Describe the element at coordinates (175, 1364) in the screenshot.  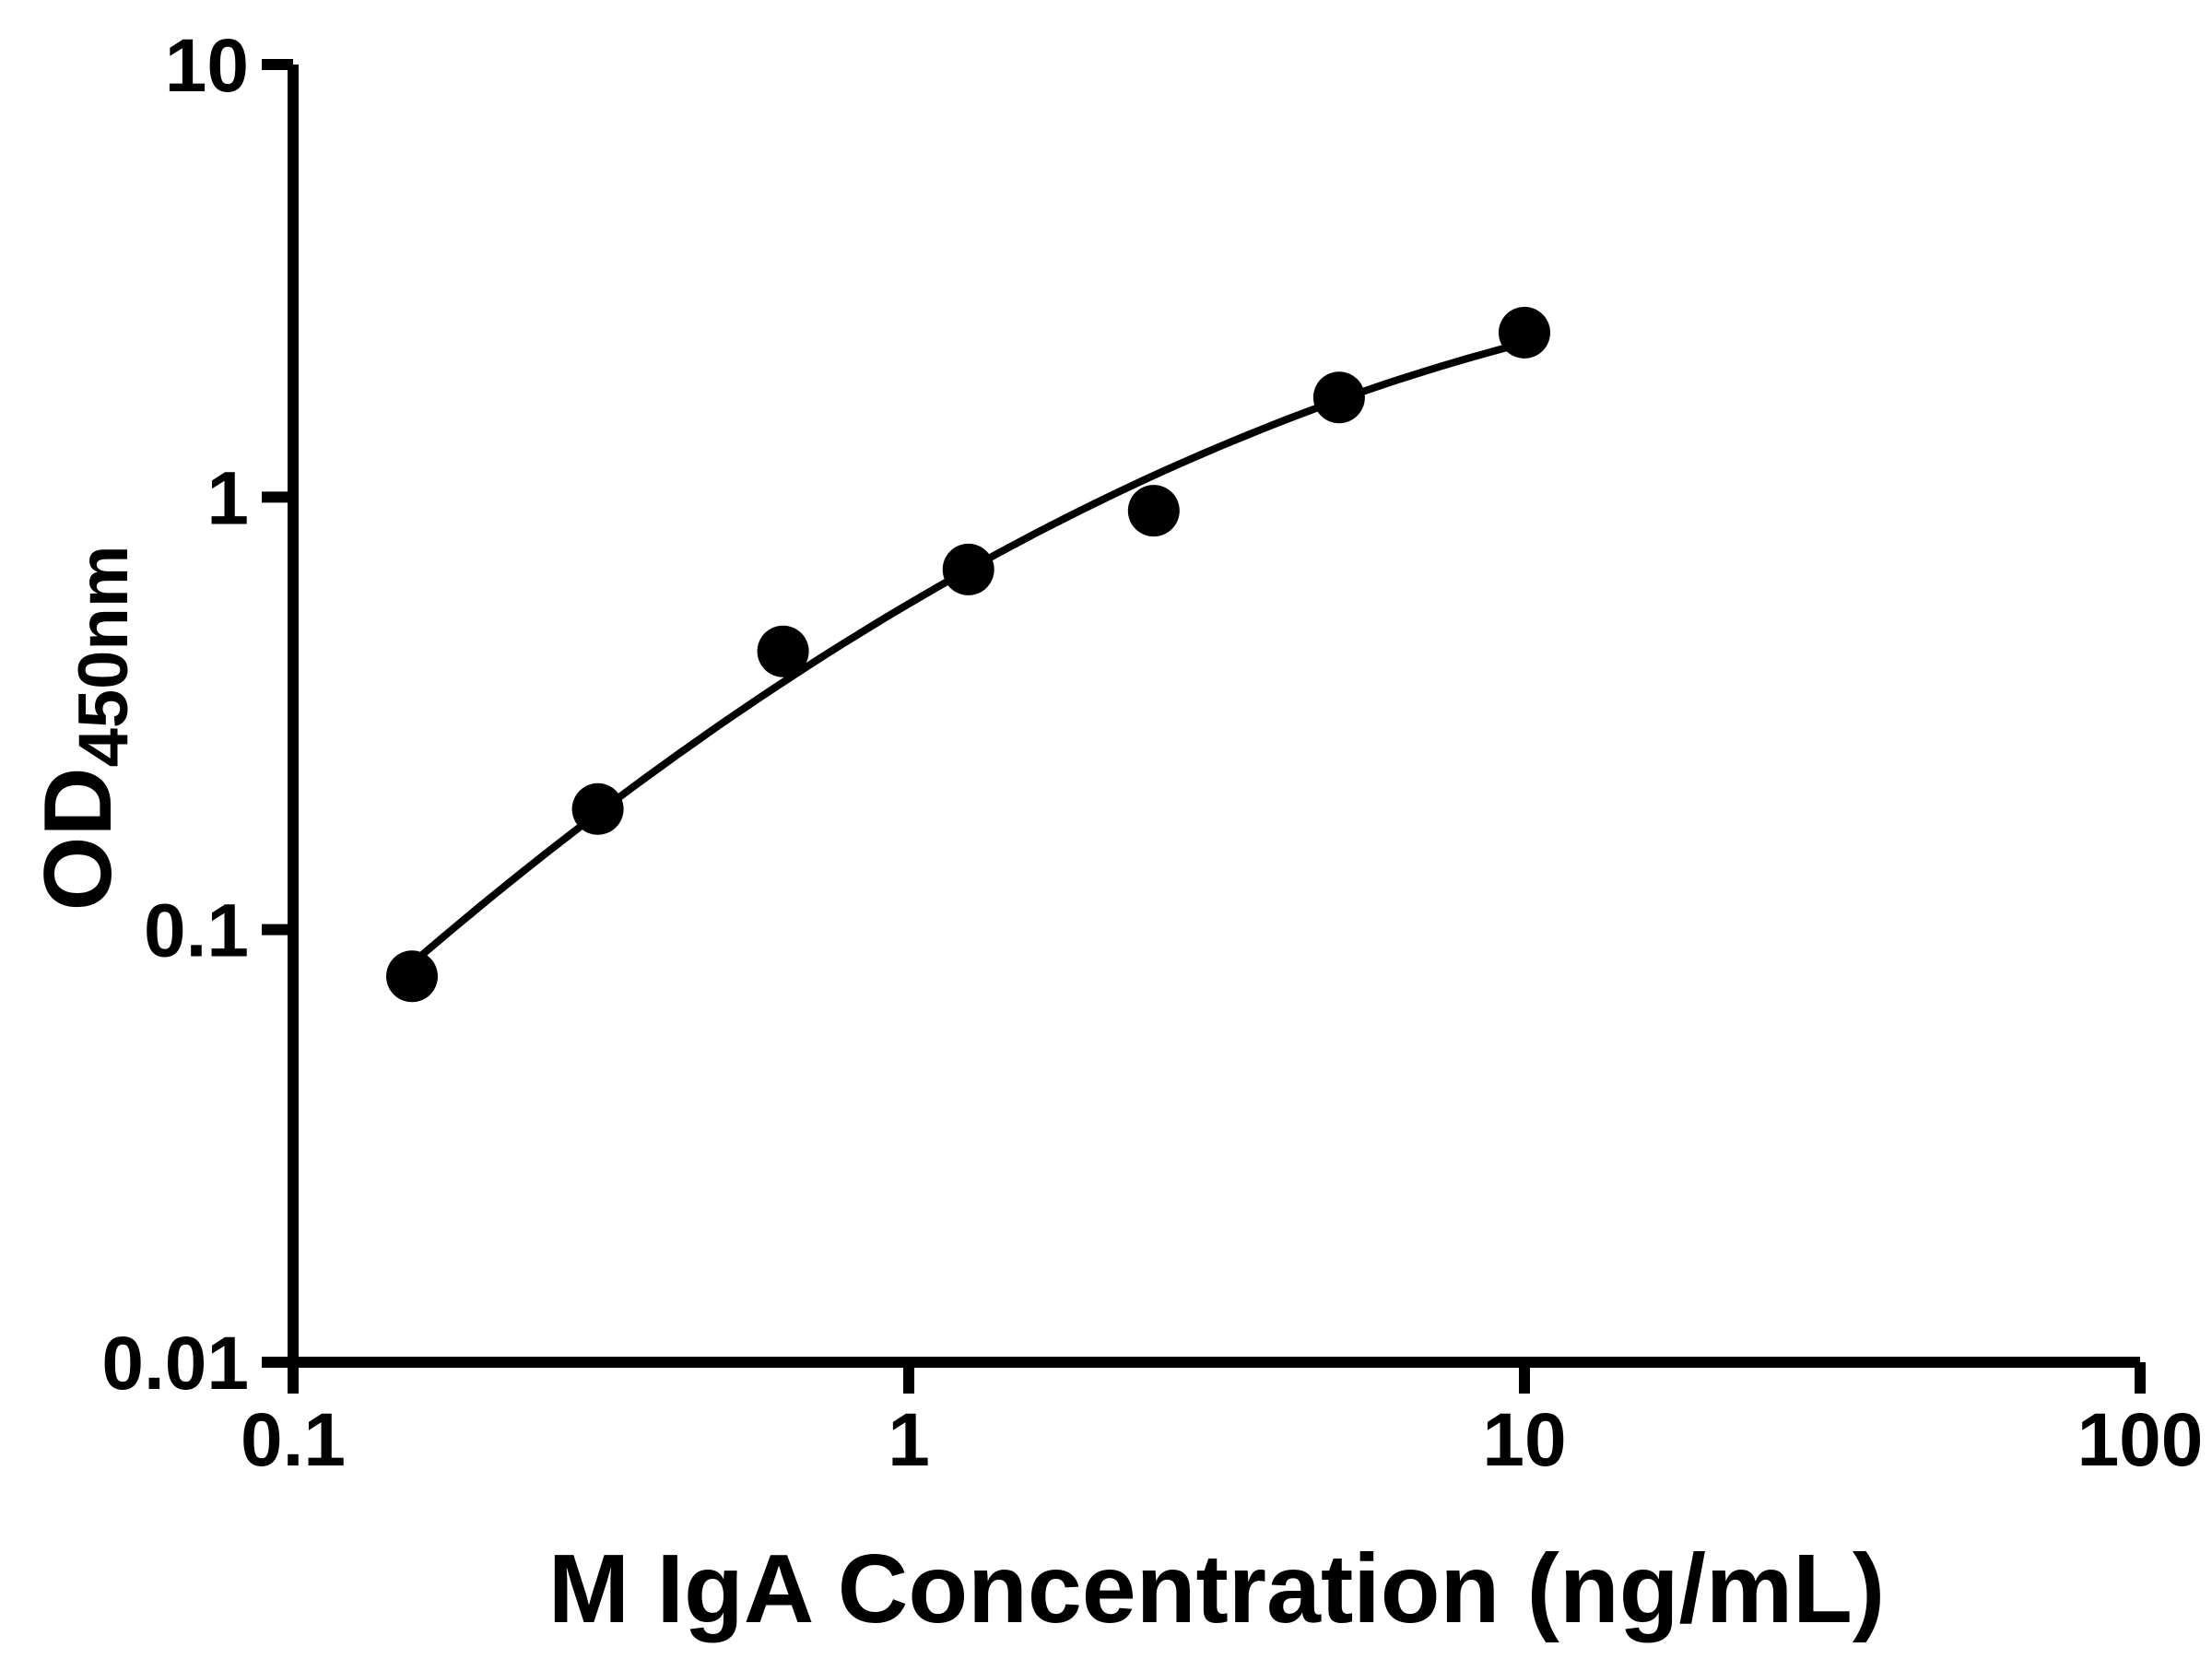
I see `y-tick-label: 0.01` at that location.